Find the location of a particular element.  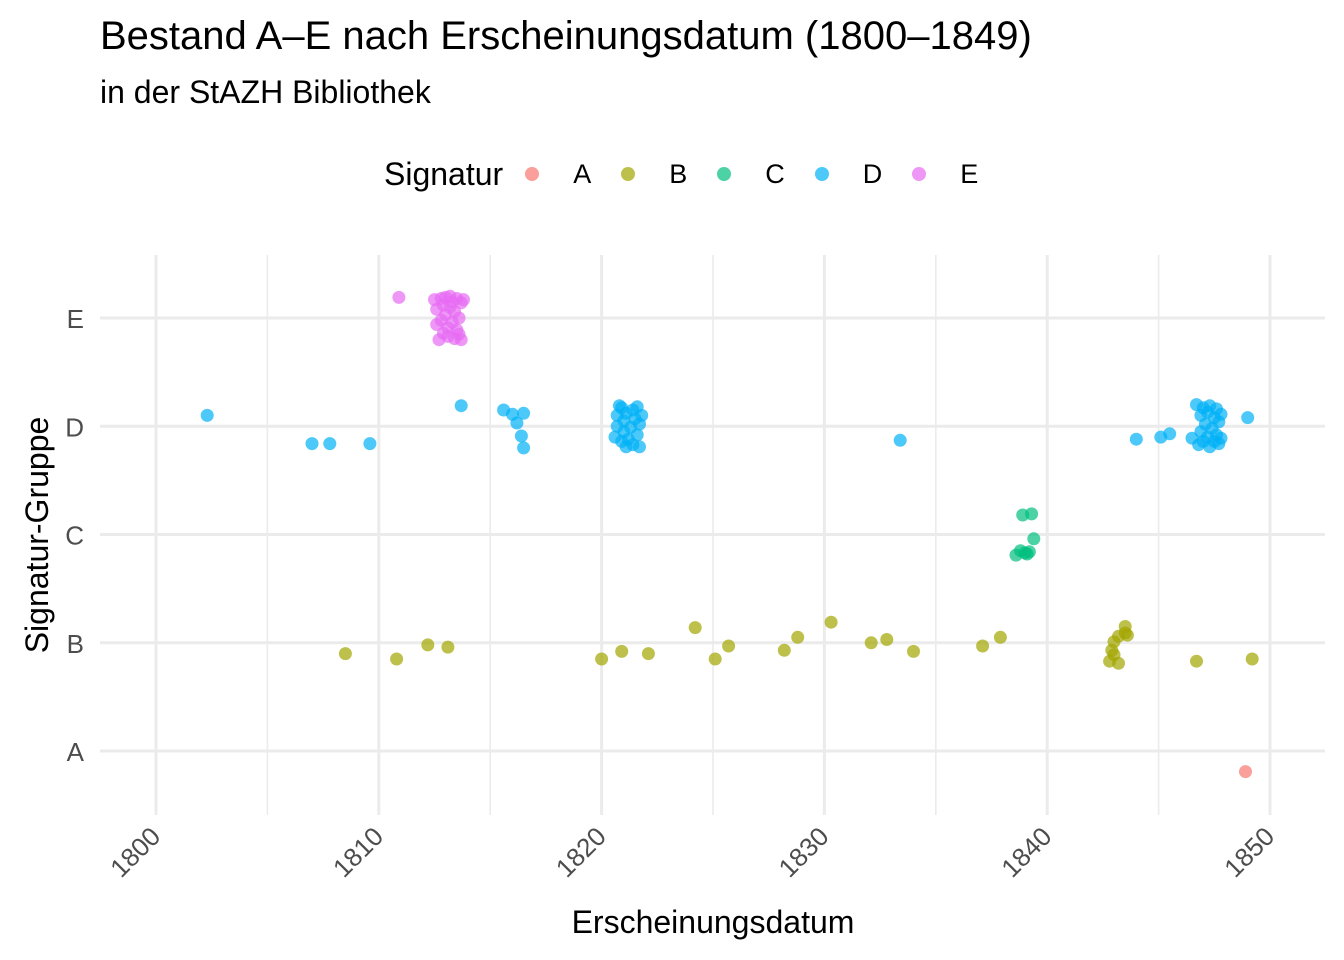

y-tick-label: A is located at coordinates (76, 752).